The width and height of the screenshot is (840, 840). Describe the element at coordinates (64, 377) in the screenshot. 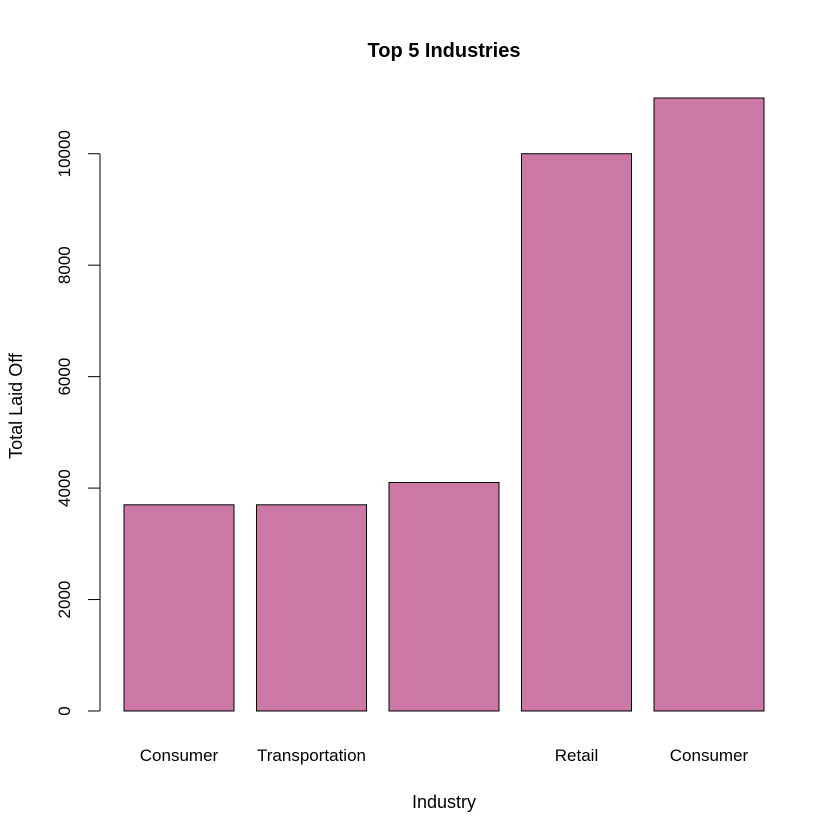

I see `y-tick-label: 6000` at that location.